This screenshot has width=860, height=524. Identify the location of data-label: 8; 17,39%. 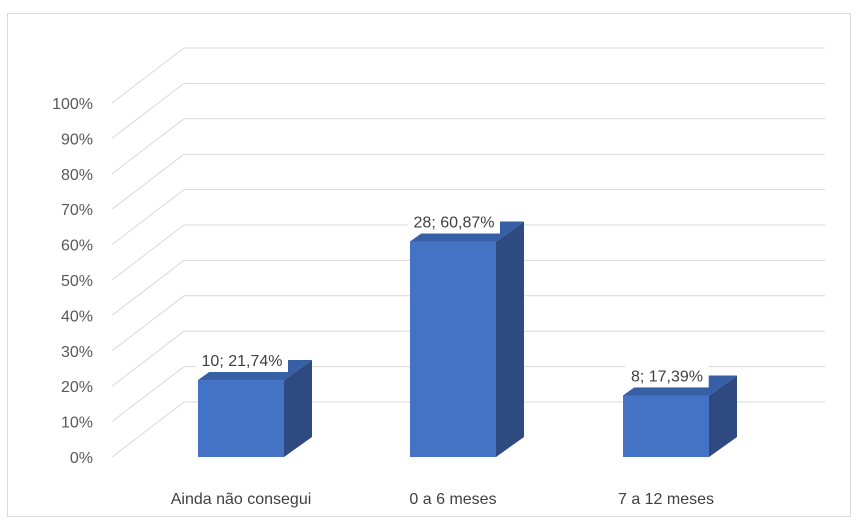
(667, 376).